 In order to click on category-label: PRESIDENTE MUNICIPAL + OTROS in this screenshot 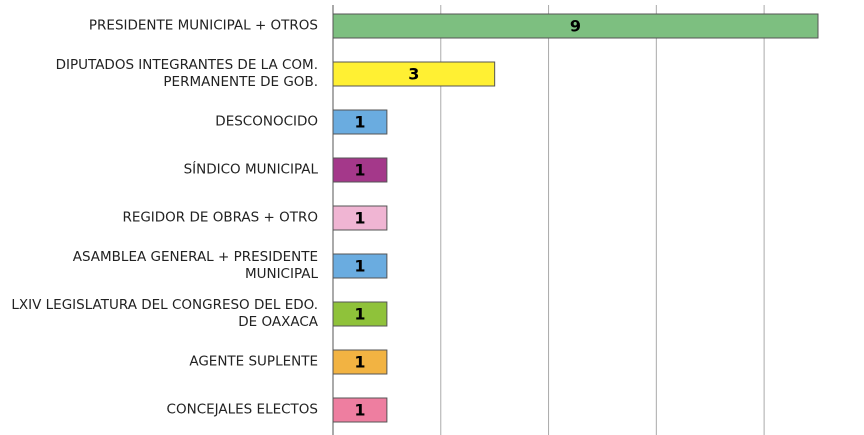, I will do `click(203, 25)`.